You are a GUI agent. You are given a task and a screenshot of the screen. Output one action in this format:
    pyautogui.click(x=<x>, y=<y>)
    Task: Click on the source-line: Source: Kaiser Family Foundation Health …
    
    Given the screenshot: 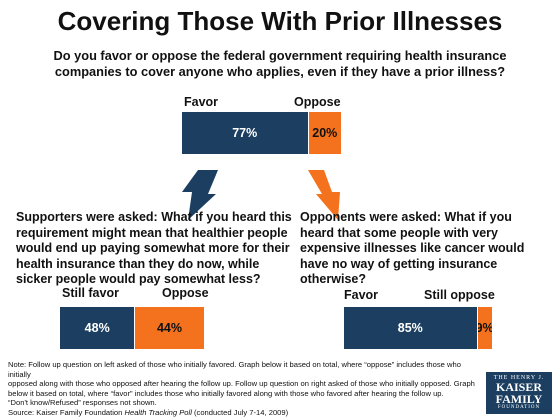 What is the action you would take?
    pyautogui.click(x=148, y=412)
    